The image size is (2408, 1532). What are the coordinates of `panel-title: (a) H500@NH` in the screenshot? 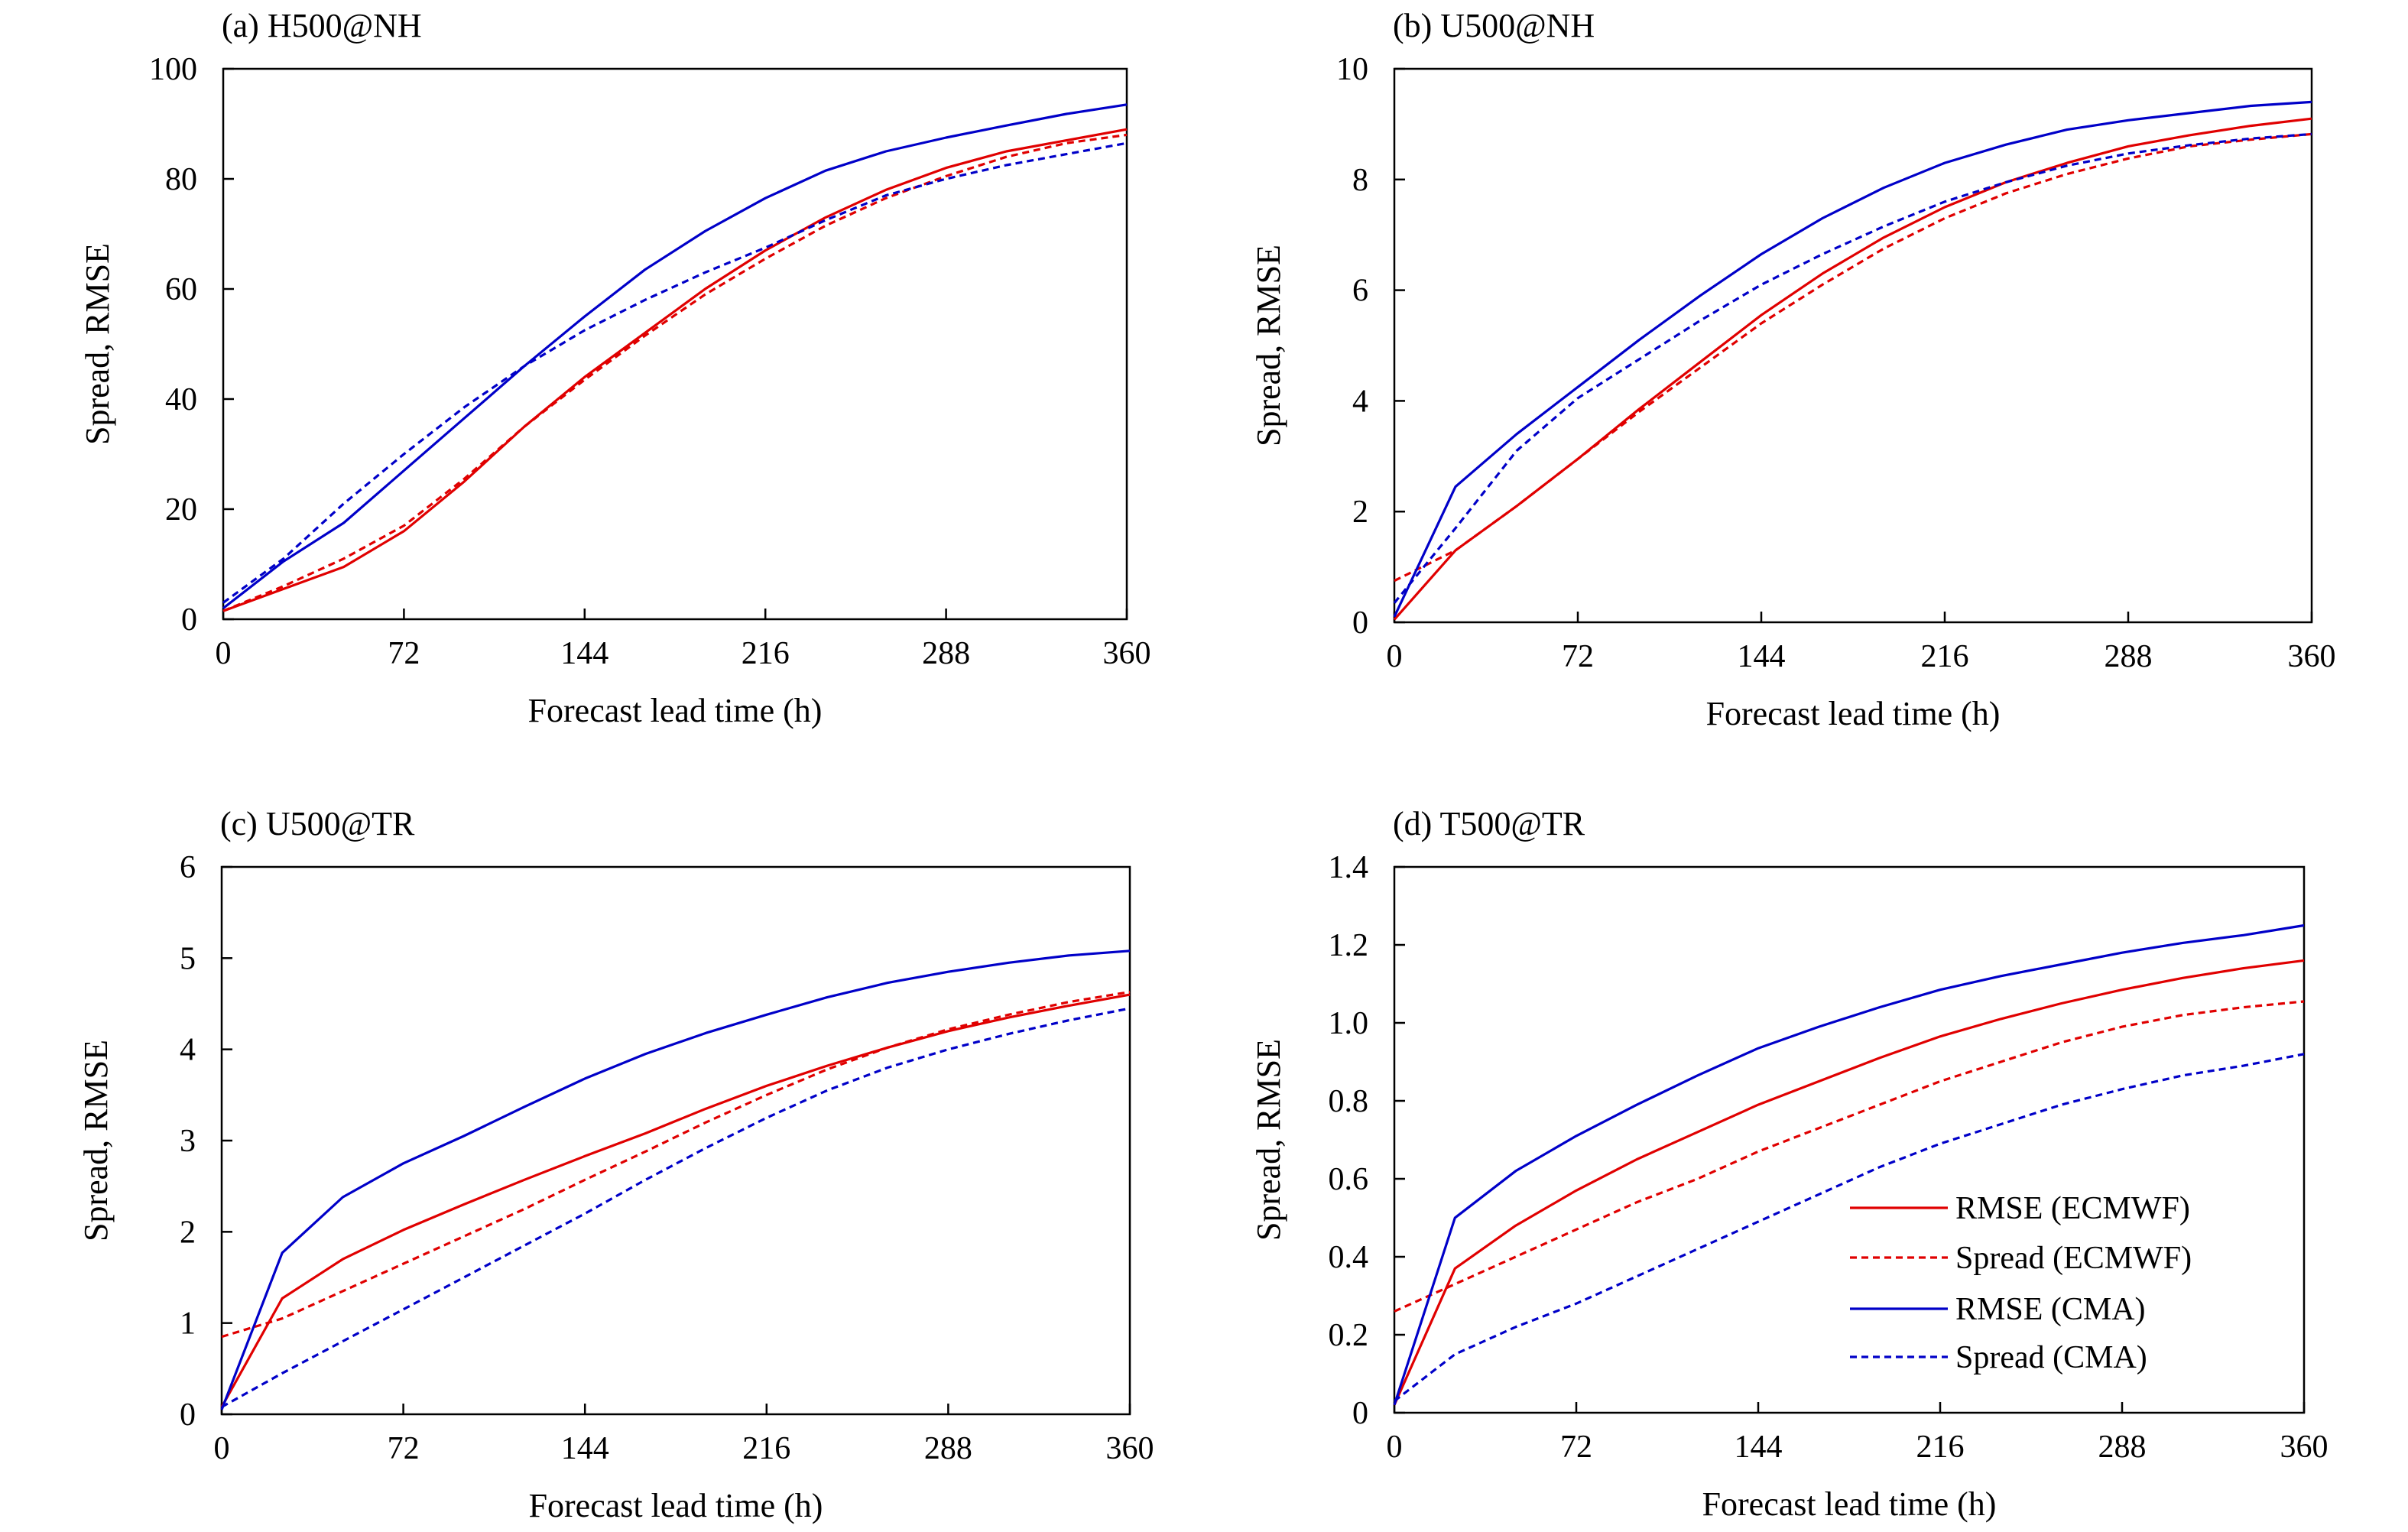 It's located at (322, 25).